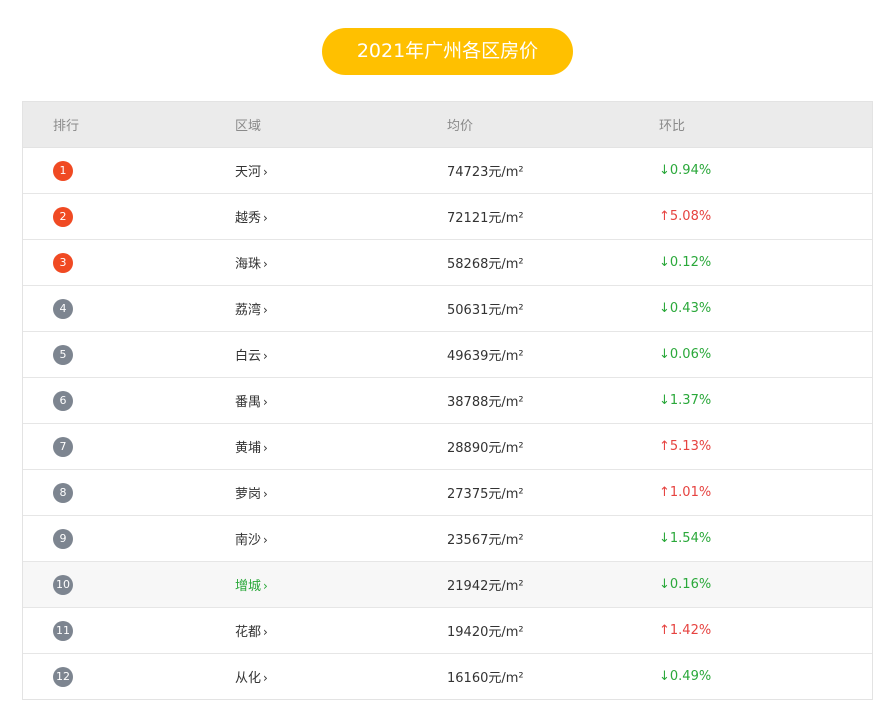  Describe the element at coordinates (248, 586) in the screenshot. I see `area-label: 增城` at that location.